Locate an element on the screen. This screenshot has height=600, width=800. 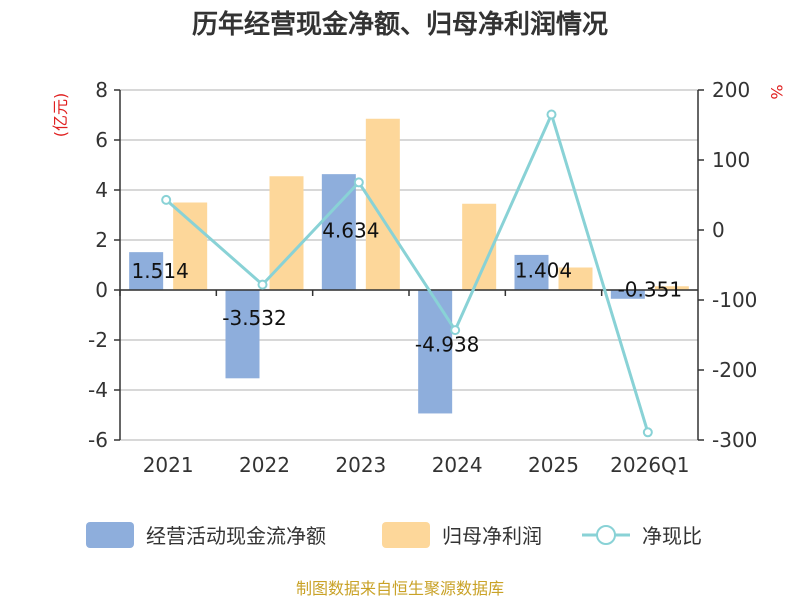
left-tick-label: 4 is located at coordinates (101, 190).